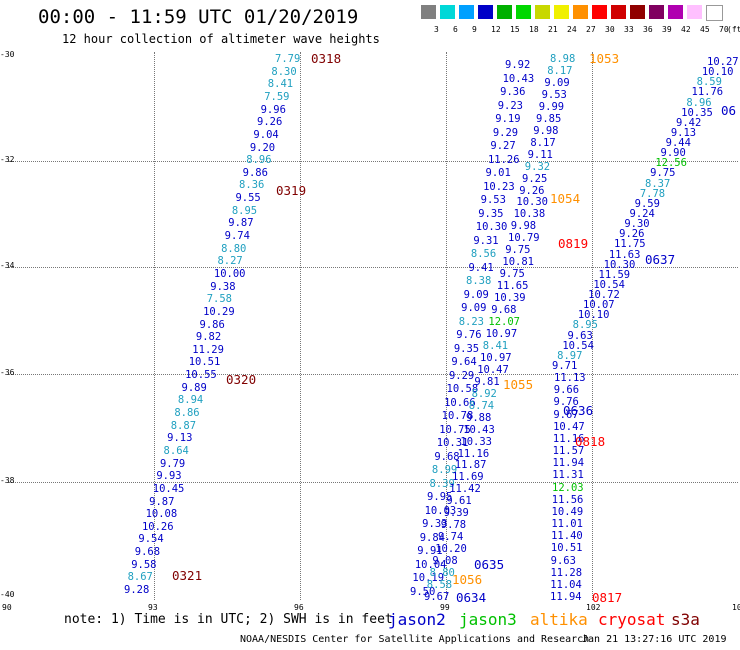 The width and height of the screenshot is (740, 650). What do you see at coordinates (663, 173) in the screenshot?
I see `wave-height-value: 9.75` at bounding box center [663, 173].